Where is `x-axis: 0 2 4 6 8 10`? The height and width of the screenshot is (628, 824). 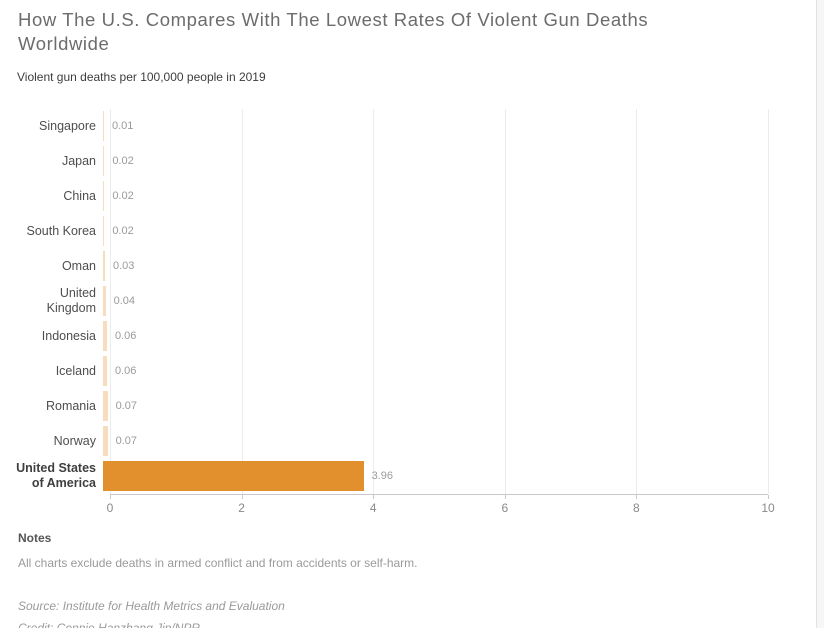
x-axis: 0 2 4 6 8 10 is located at coordinates (440, 506).